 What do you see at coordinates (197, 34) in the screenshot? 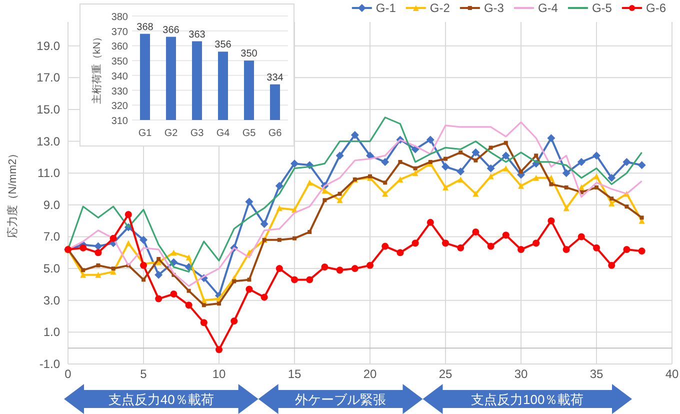
I see `data-label: 363` at bounding box center [197, 34].